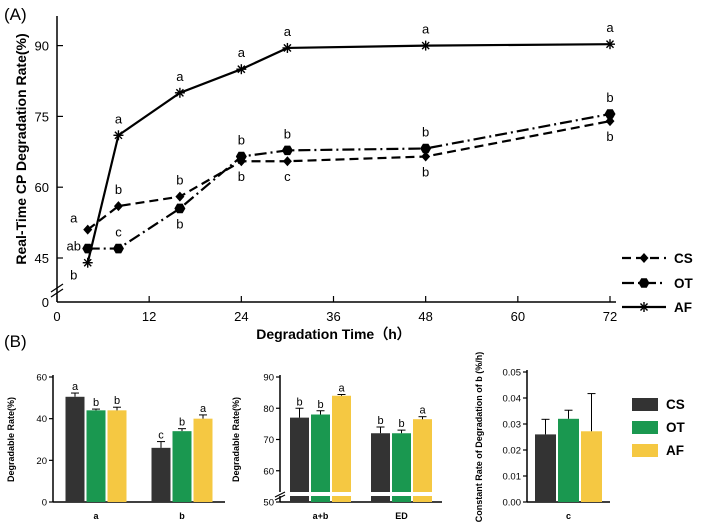 The height and width of the screenshot is (532, 709). Describe the element at coordinates (149, 316) in the screenshot. I see `x-tick-label: 12` at that location.